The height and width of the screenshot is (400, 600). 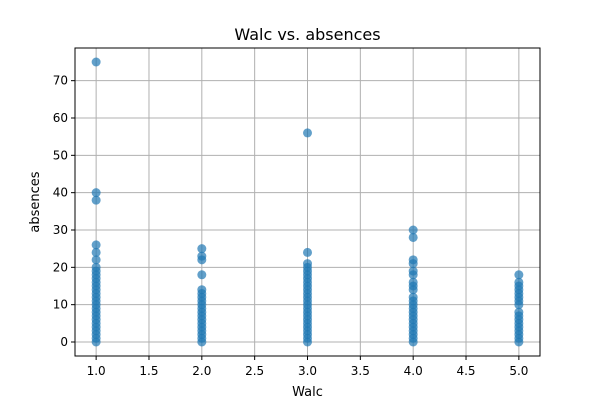 I want to click on x-tick-label: 4.5, so click(x=465, y=371).